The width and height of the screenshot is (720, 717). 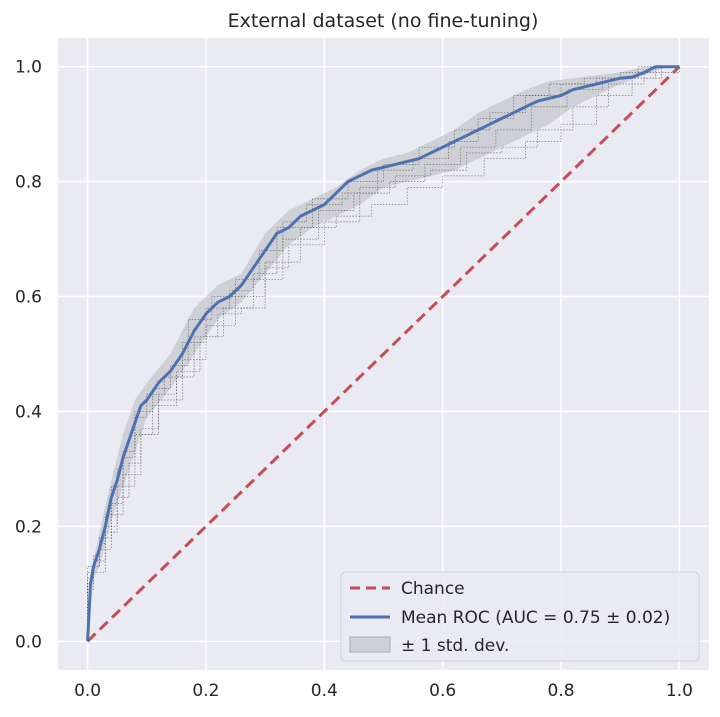 What do you see at coordinates (28, 642) in the screenshot?
I see `y-tick-label: 0.0` at bounding box center [28, 642].